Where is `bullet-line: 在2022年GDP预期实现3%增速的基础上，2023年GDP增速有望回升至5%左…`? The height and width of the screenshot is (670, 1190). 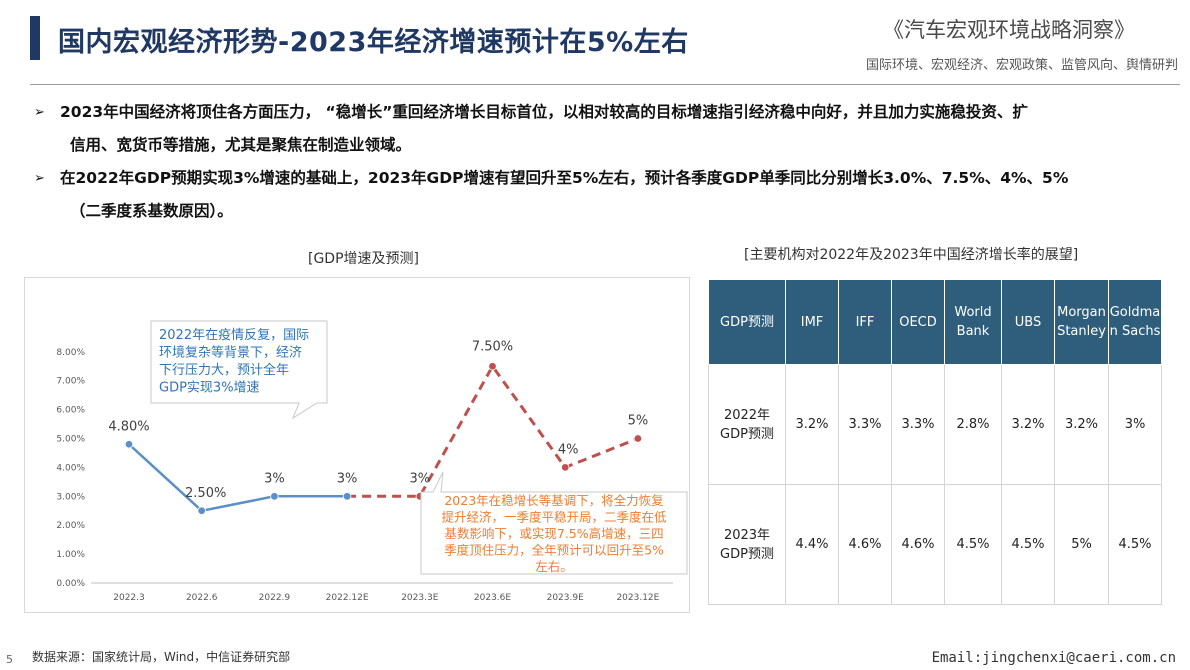
bullet-line: 在2022年GDP预期实现3%增速的基础上，2023年GDP增速有望回升至5%左… is located at coordinates (564, 178).